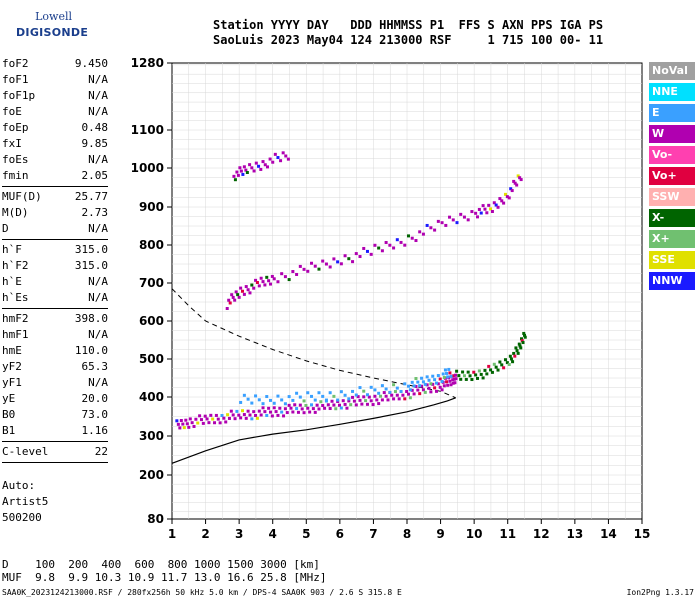 The width and height of the screenshot is (700, 600). I want to click on param-name: h`Es, so click(15, 297).